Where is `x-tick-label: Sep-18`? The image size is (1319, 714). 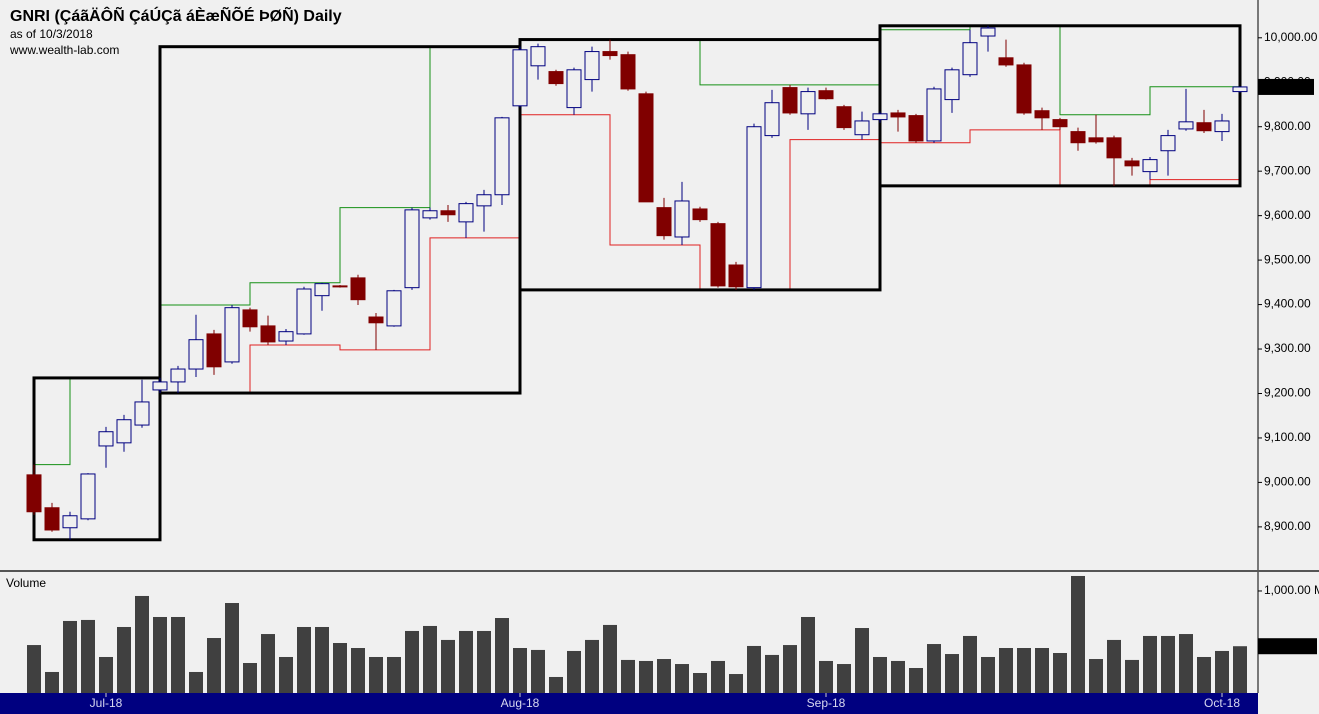 x-tick-label: Sep-18 is located at coordinates (826, 703).